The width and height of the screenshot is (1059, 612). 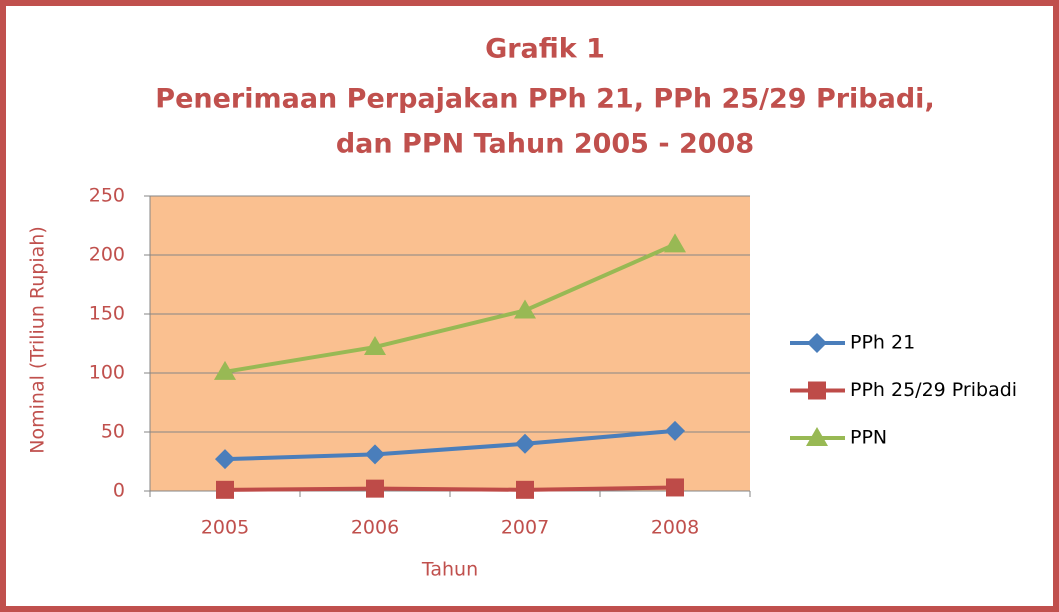 I want to click on chart-title: dan PPN Tahun 2005 - 2008, so click(x=545, y=144).